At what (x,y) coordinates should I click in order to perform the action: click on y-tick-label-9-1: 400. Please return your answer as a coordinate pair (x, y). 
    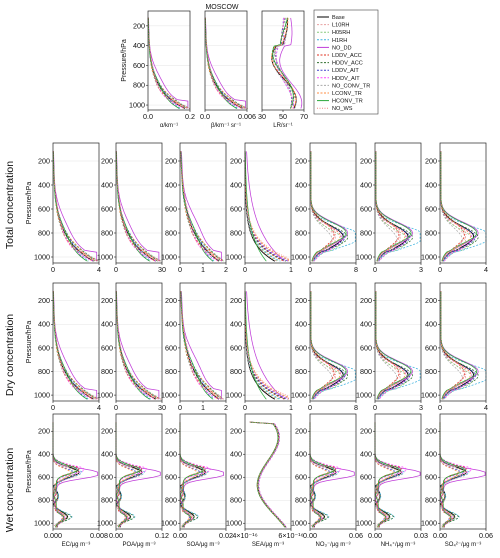
    Looking at the image, I should click on (431, 184).